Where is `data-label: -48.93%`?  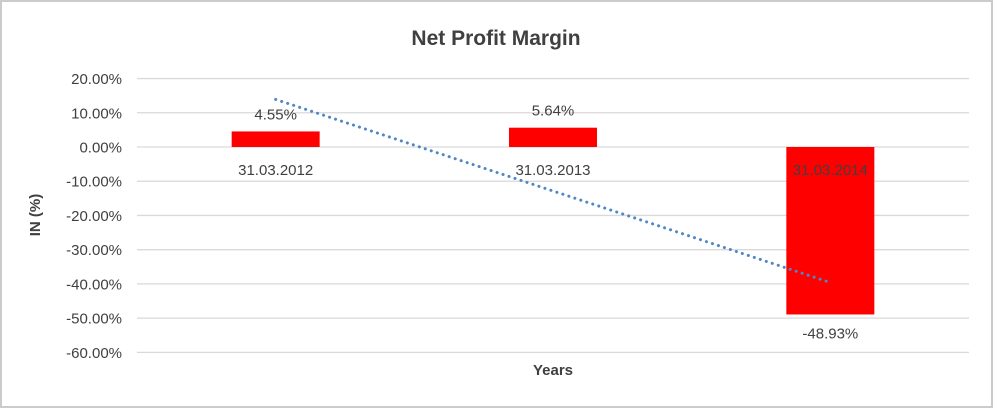 data-label: -48.93% is located at coordinates (830, 333).